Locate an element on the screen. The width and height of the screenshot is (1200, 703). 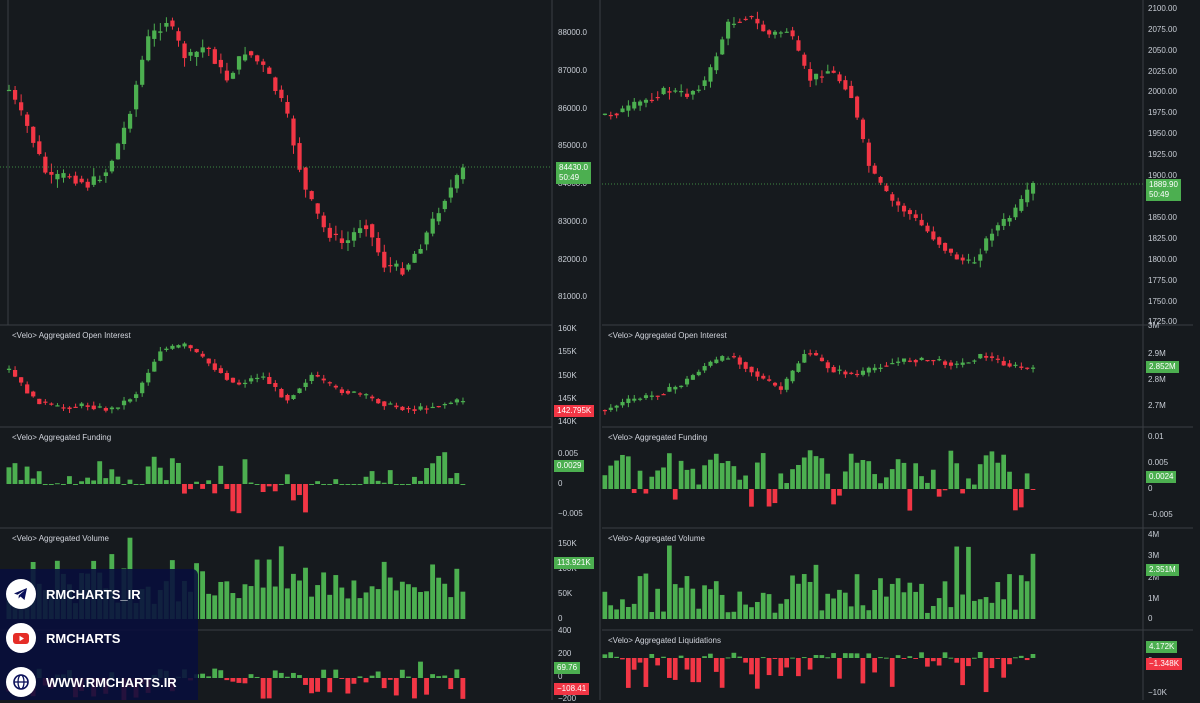
right-price-tick: 1775.00 is located at coordinates (1162, 280).